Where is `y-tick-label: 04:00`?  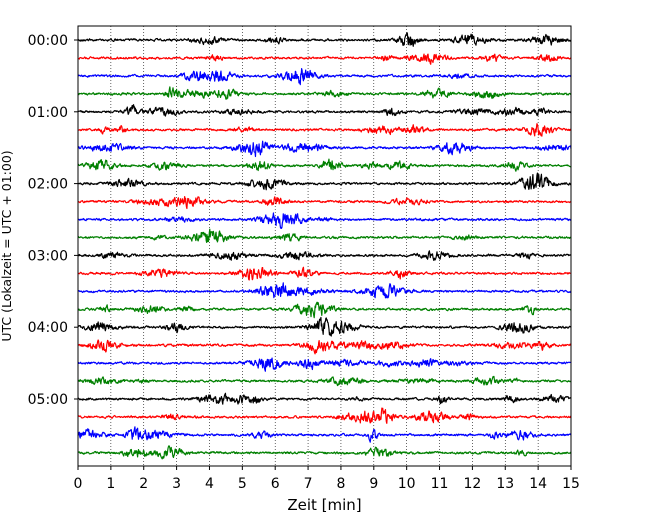
y-tick-label: 04:00 is located at coordinates (48, 328).